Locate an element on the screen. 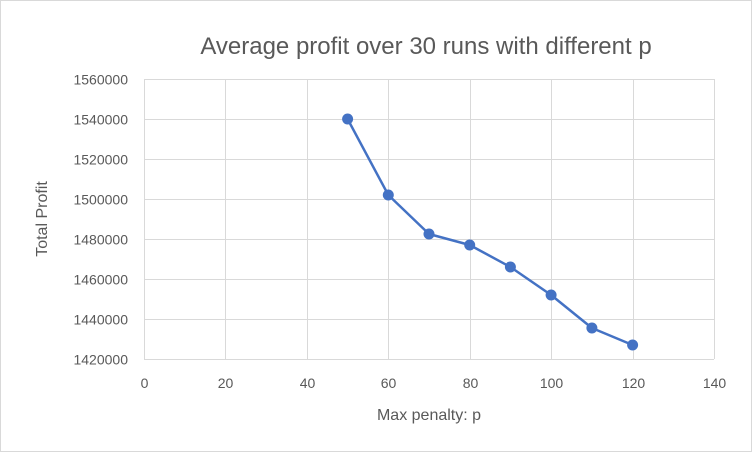 The image size is (752, 452). y-tick-label: 1480000 is located at coordinates (100, 240).